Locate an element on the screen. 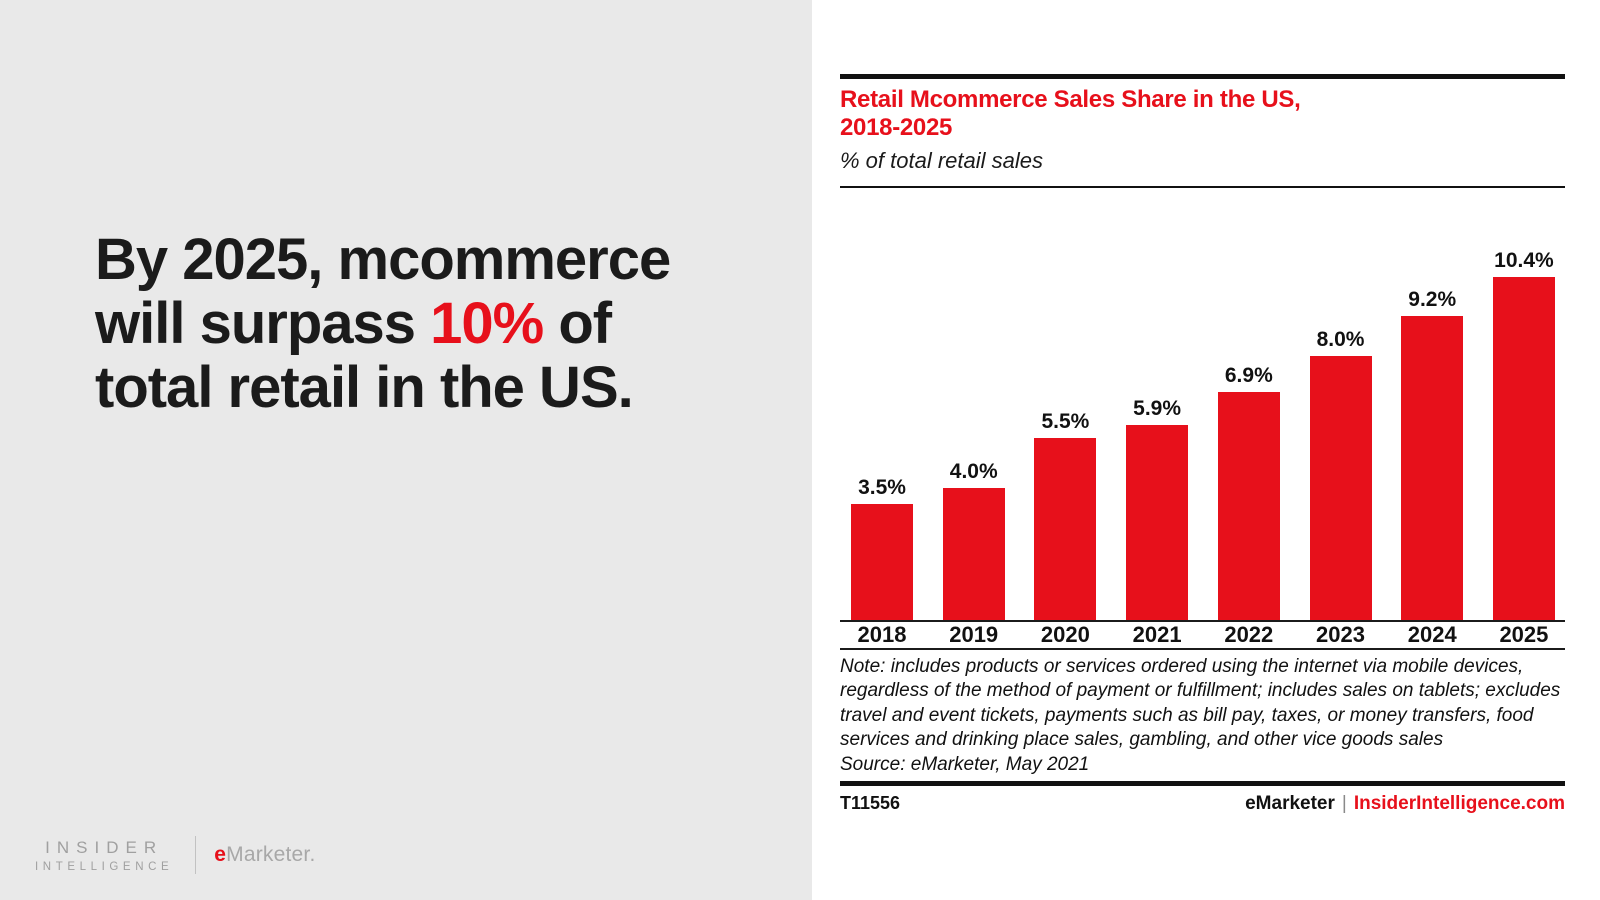 The width and height of the screenshot is (1600, 900). footer-emarketer-label: eMarketer is located at coordinates (1290, 803).